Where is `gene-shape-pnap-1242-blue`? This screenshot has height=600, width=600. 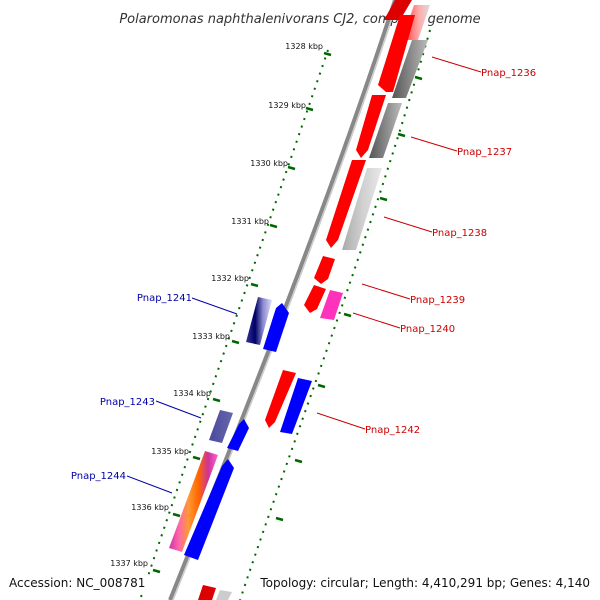
gene-shape-pnap-1242-blue is located at coordinates (296, 406).